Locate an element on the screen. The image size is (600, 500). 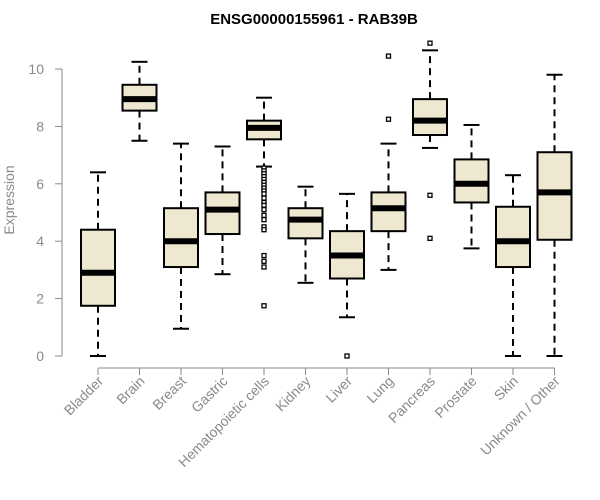
box-prostate is located at coordinates (471, 186).